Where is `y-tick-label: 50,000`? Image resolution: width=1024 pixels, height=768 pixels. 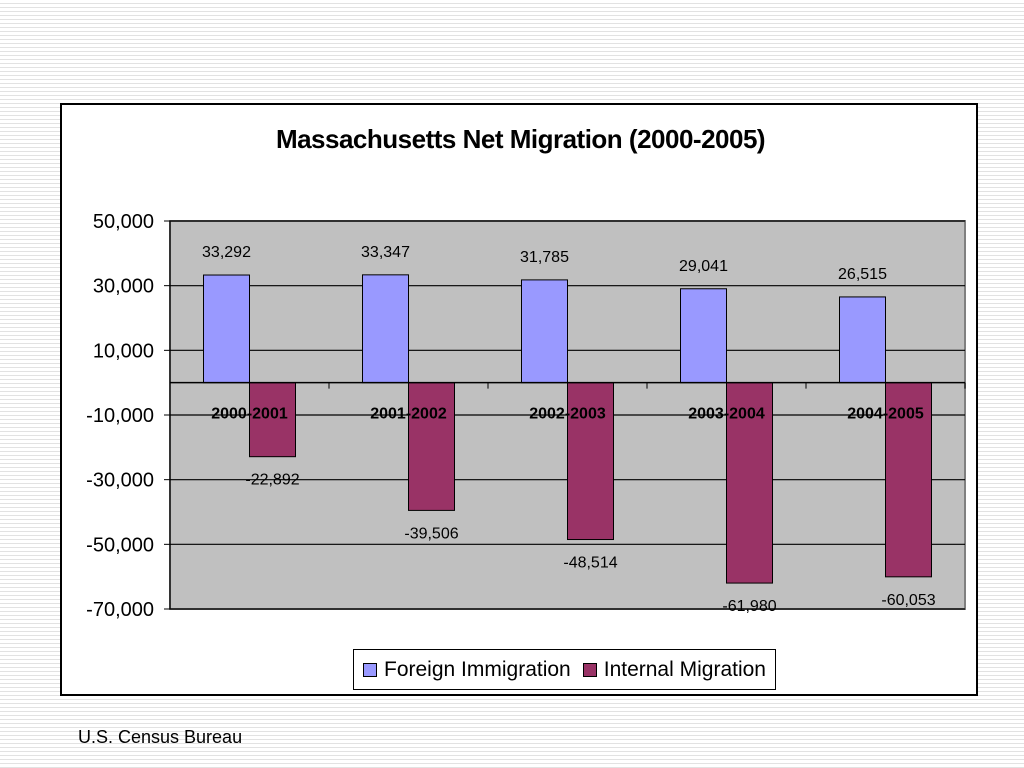
y-tick-label: 50,000 is located at coordinates (123, 222).